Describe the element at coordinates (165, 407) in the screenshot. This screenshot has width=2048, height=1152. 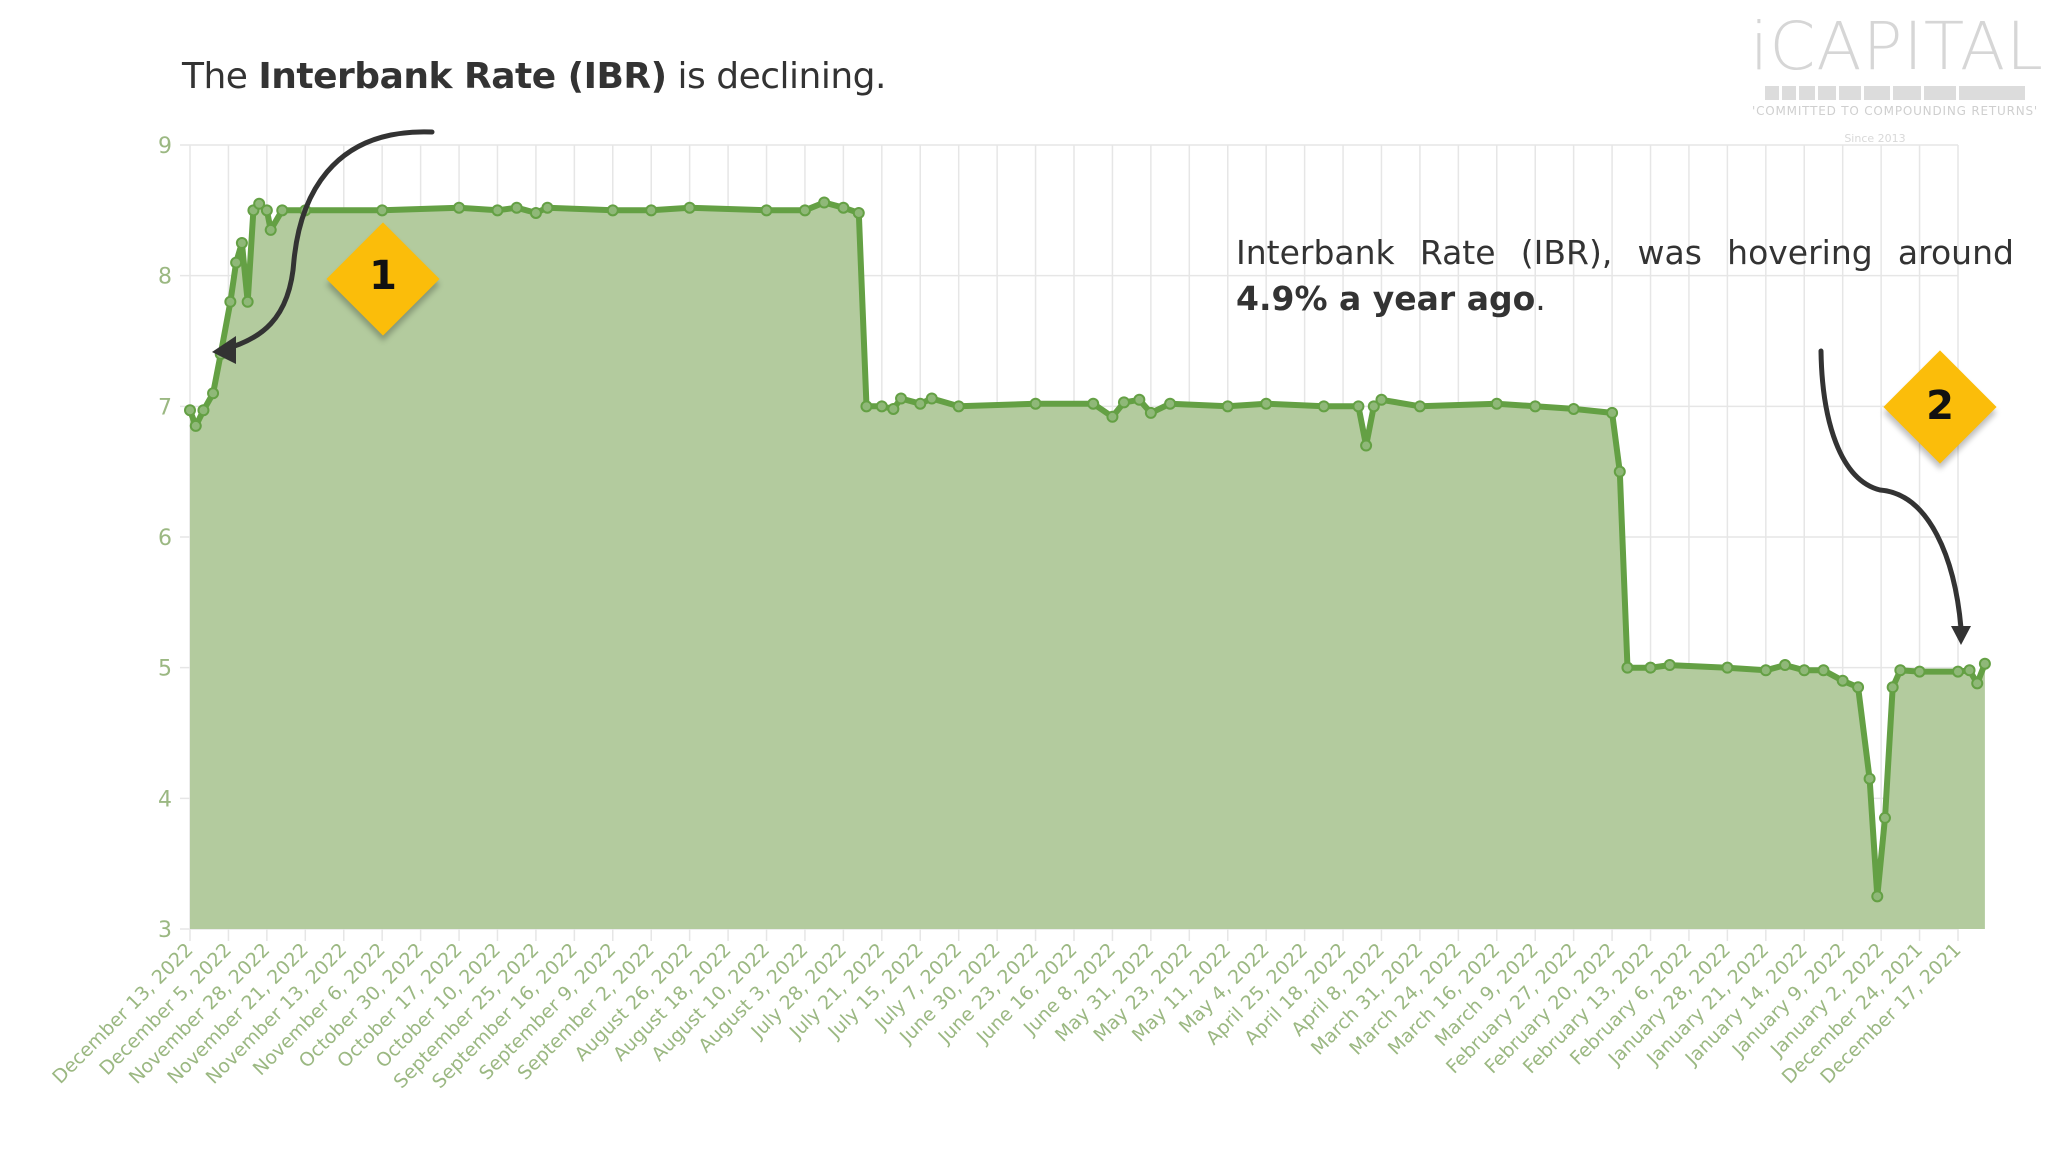
I see `y-tick-label: 7` at that location.